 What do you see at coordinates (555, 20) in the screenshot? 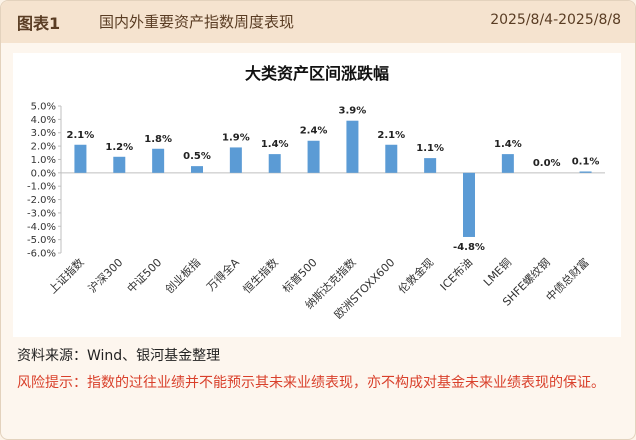
I see `date-range: 2025/8/4-2025/8/8` at bounding box center [555, 20].